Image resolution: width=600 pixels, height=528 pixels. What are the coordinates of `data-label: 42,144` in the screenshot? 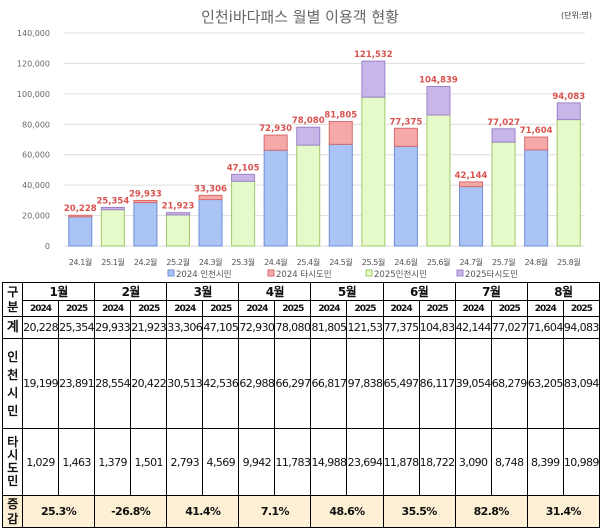 It's located at (471, 176).